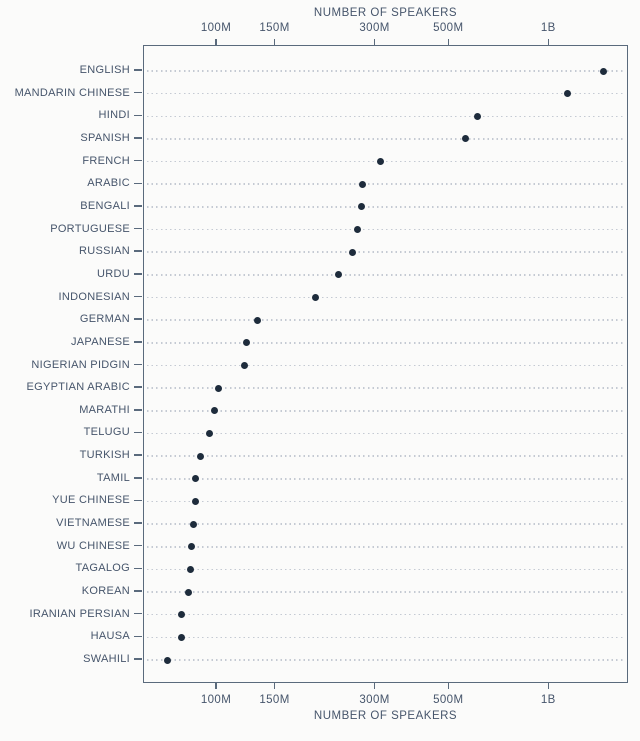 Image resolution: width=640 pixels, height=741 pixels. Describe the element at coordinates (104, 251) in the screenshot. I see `category-label-russian: RUSSIAN` at that location.